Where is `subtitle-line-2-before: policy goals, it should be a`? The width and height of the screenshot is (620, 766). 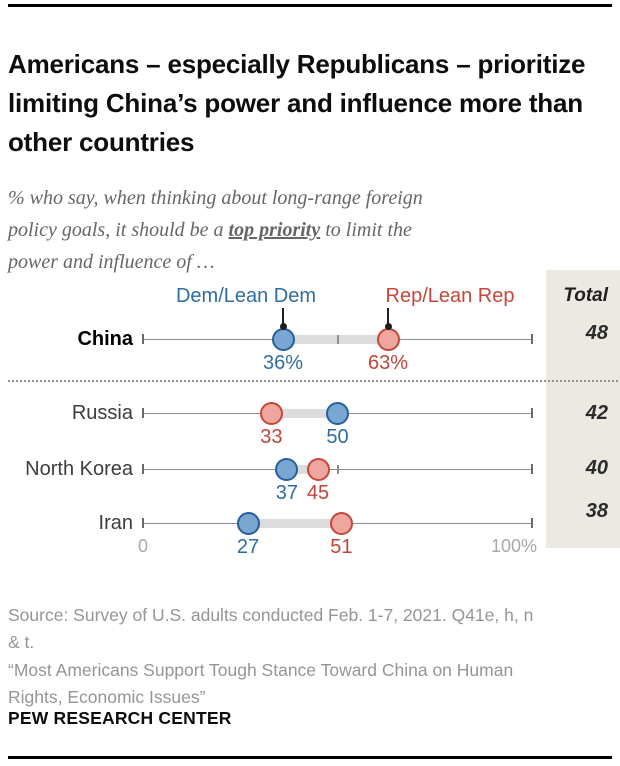 subtitle-line-2-before: policy goals, it should be a is located at coordinates (118, 230).